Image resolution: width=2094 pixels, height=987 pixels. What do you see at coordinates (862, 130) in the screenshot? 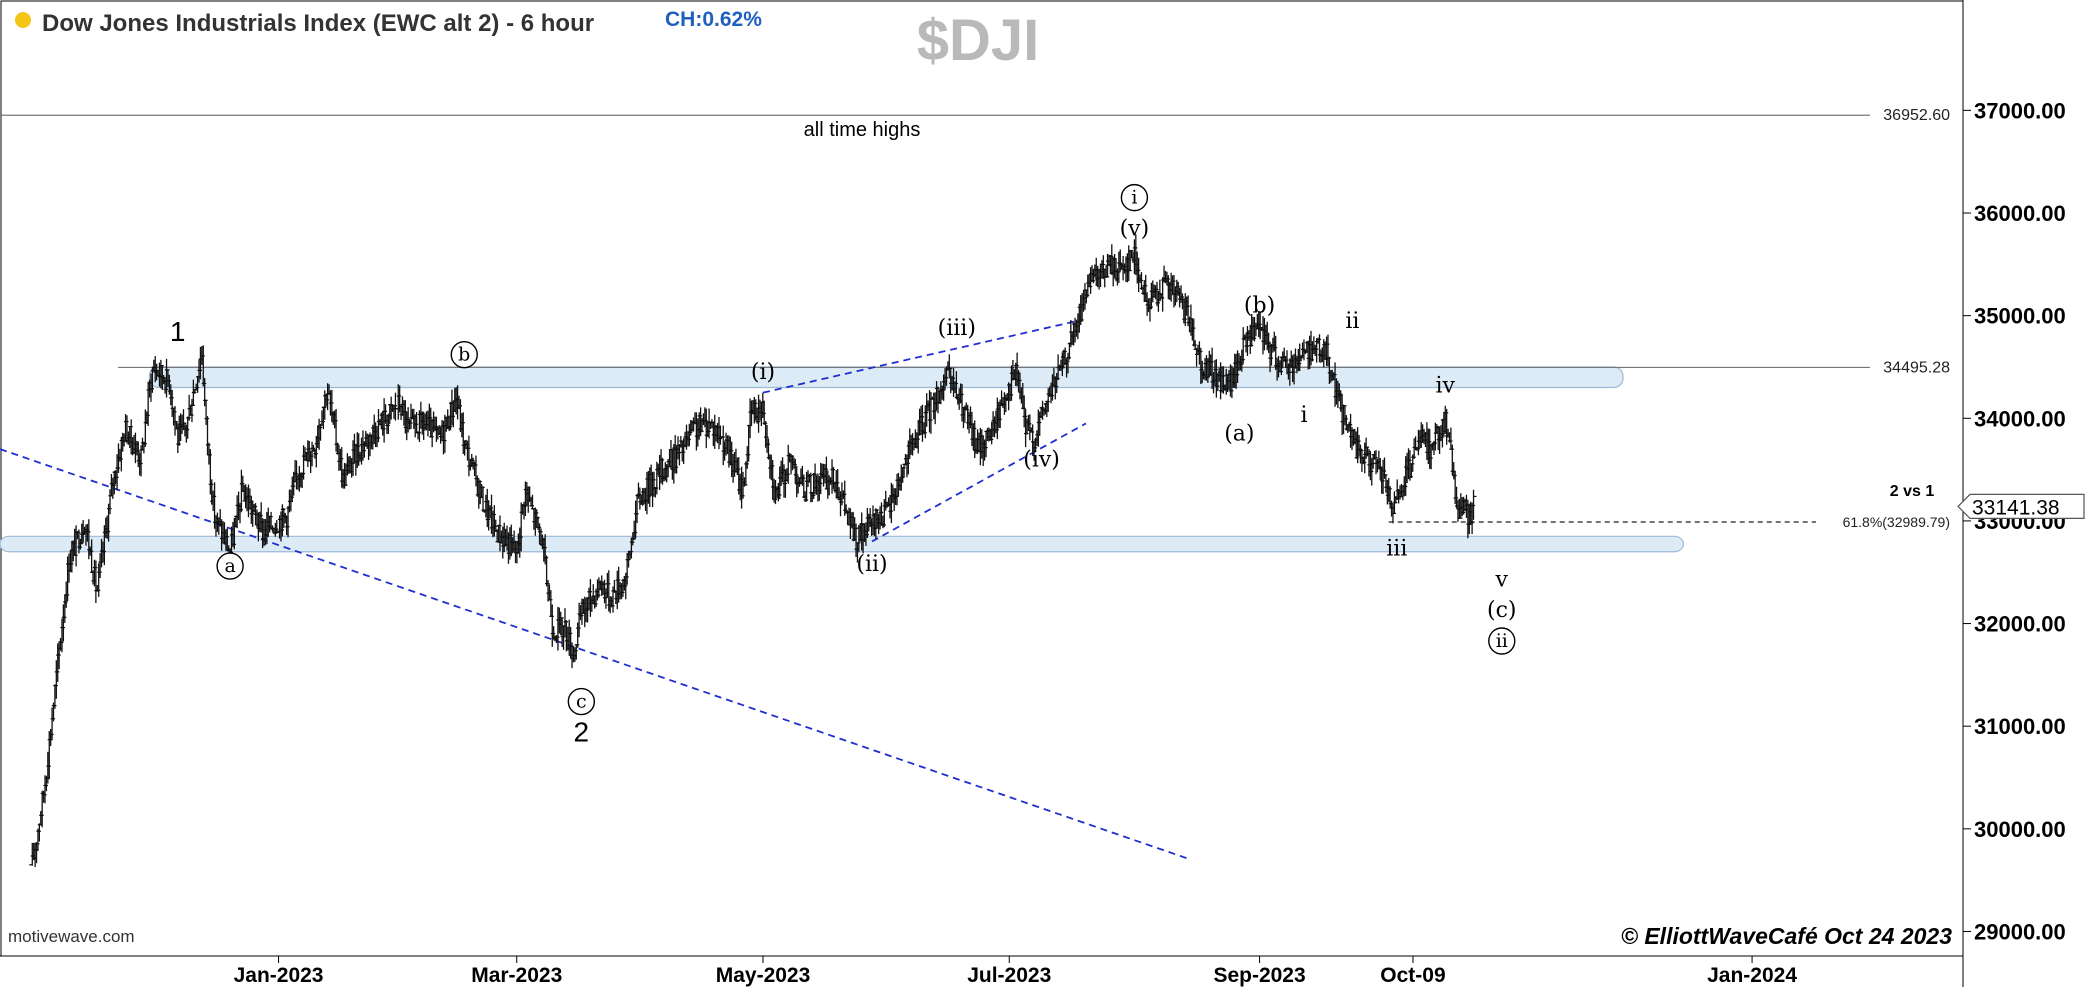
I see `reference-level-note: all time highs` at bounding box center [862, 130].